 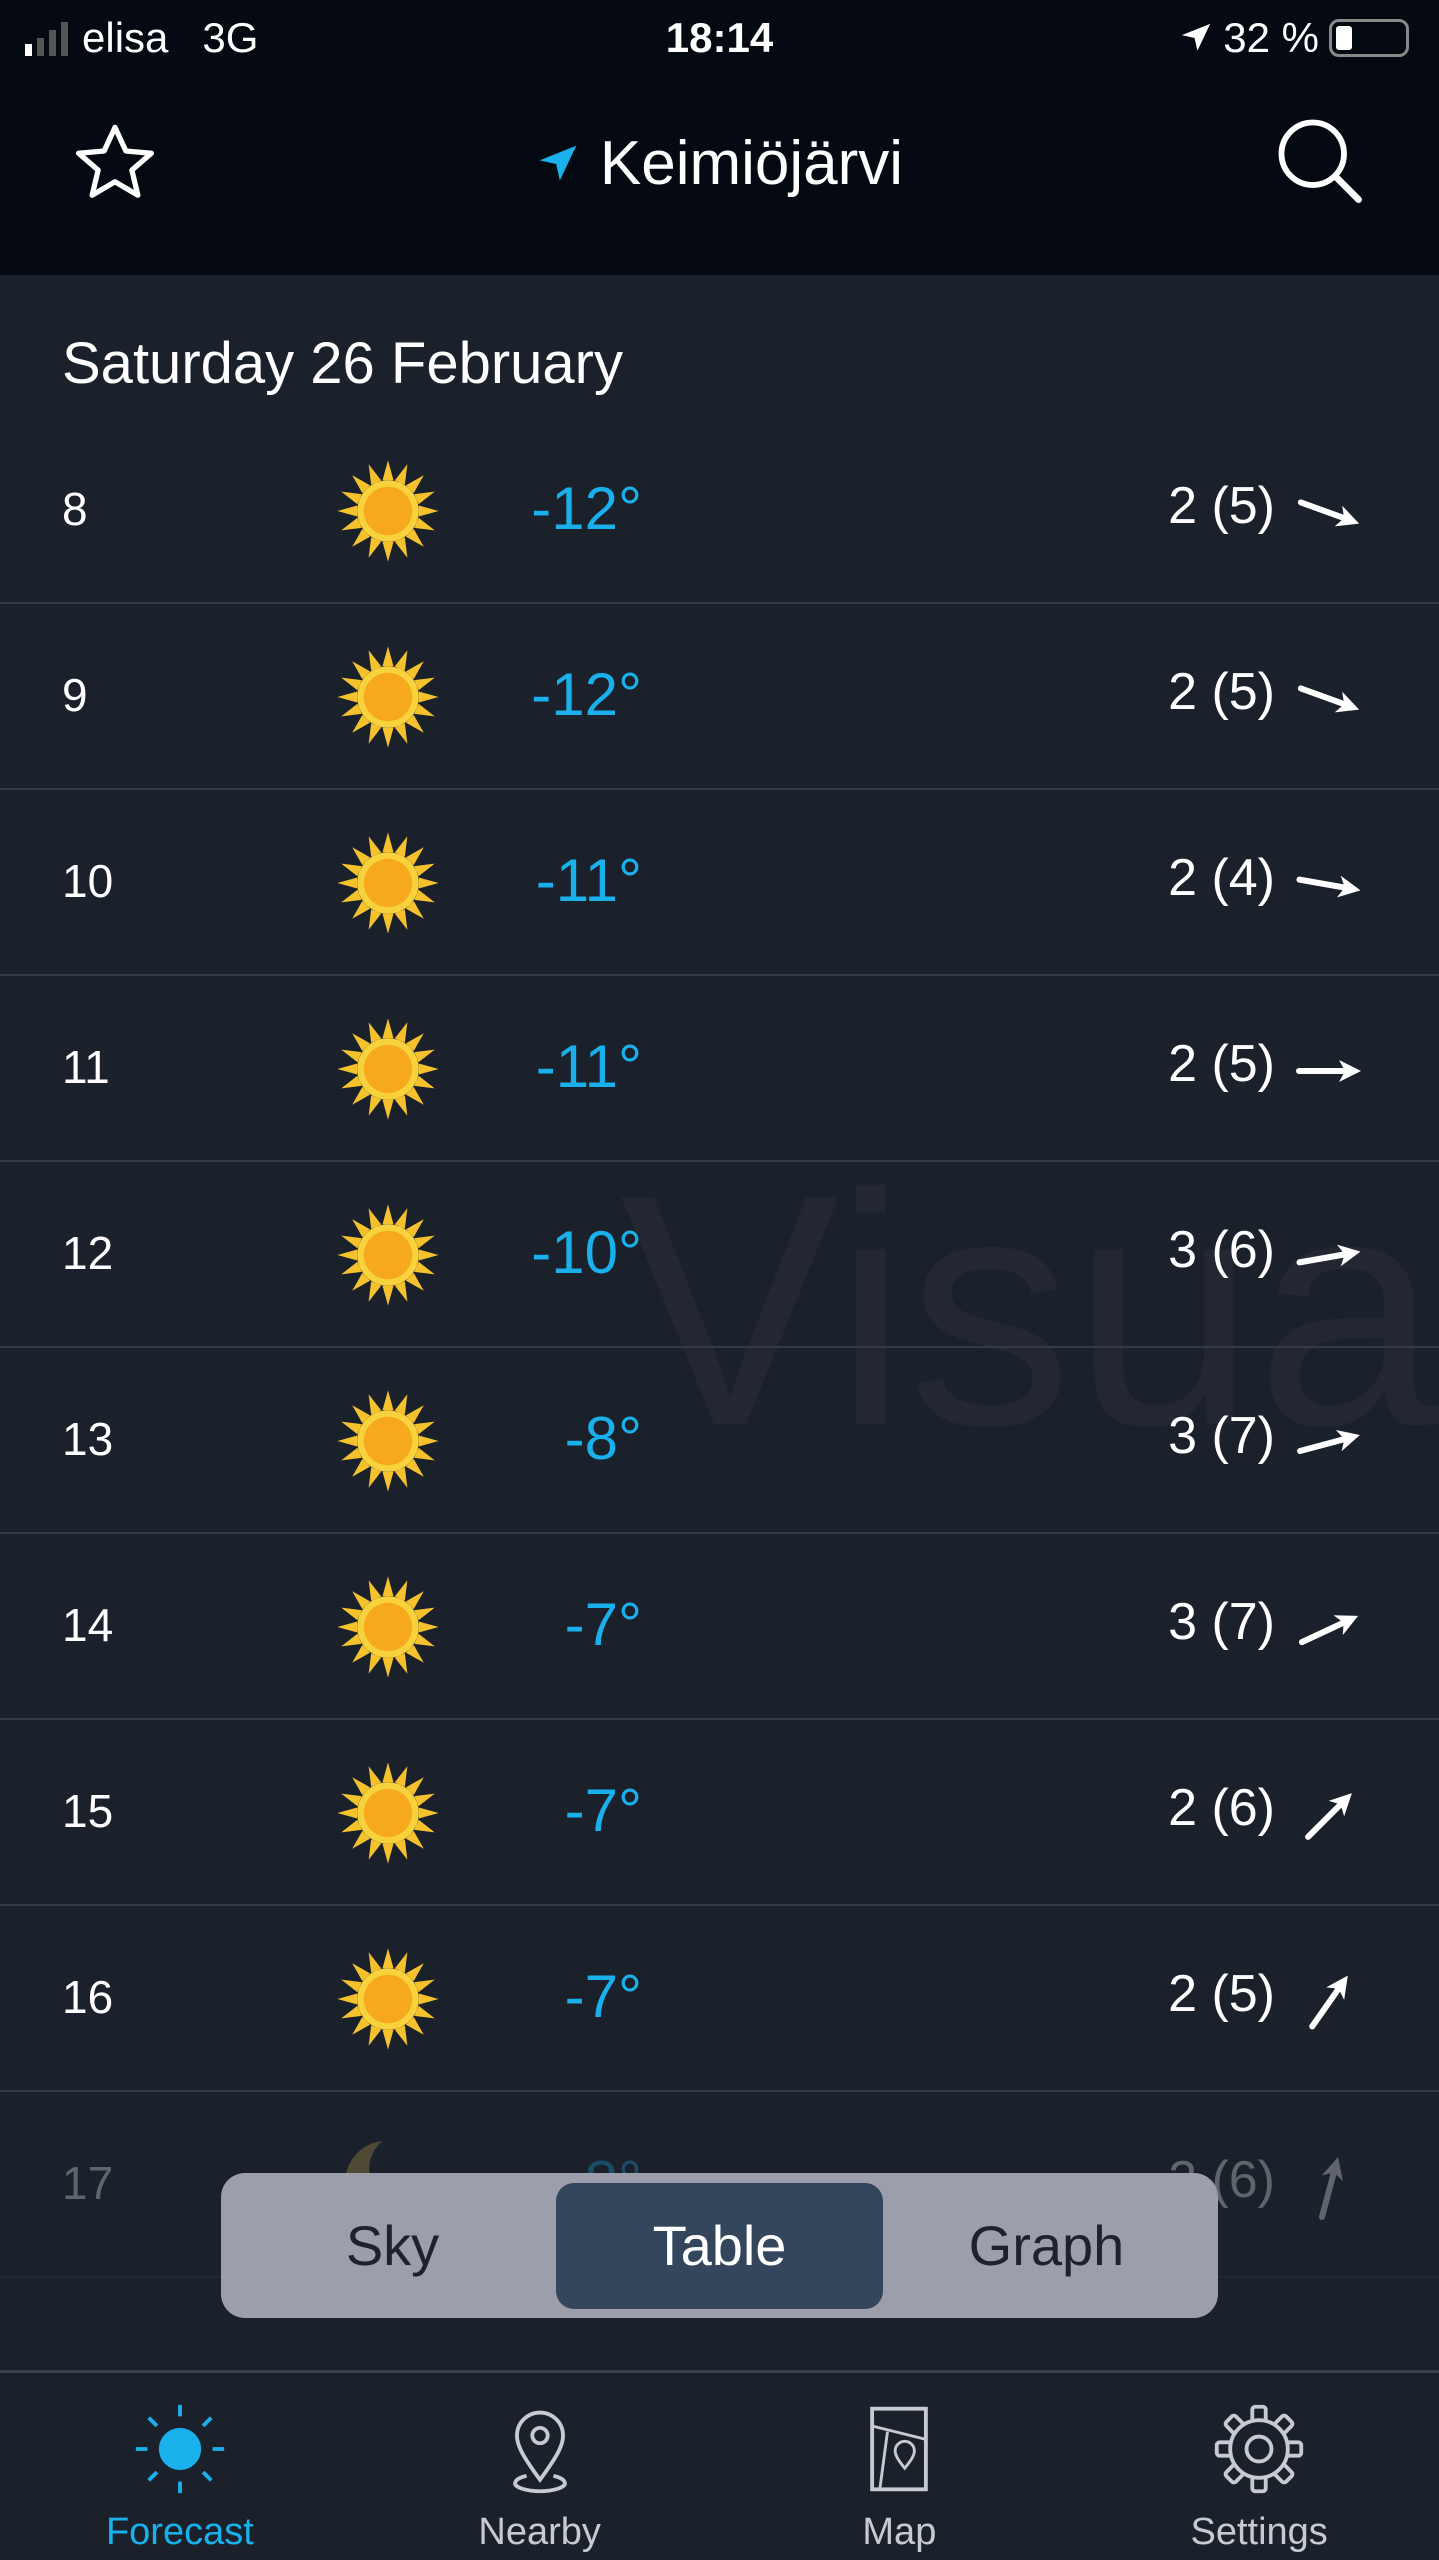 I want to click on app-header: Keimiöjärvi, so click(x=719, y=177).